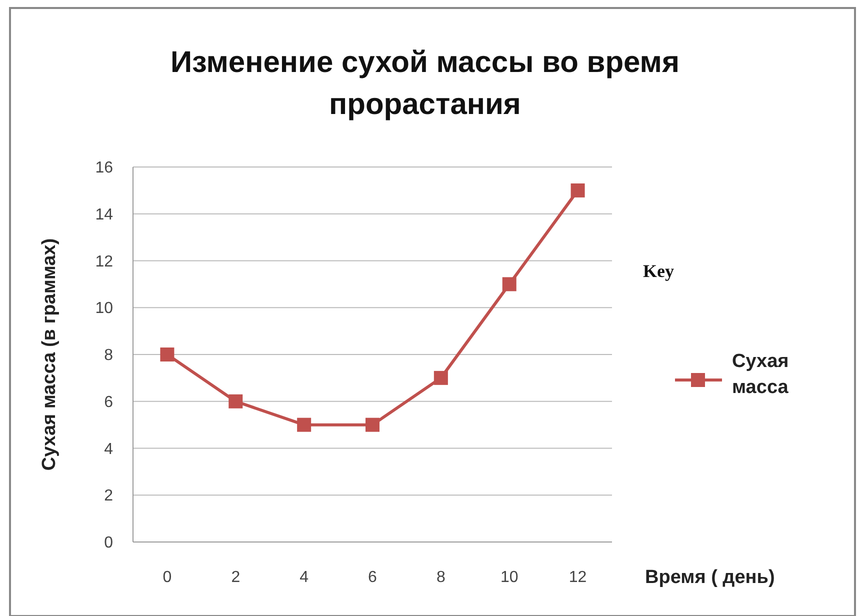 Image resolution: width=861 pixels, height=616 pixels. What do you see at coordinates (304, 577) in the screenshot?
I see `x-tick-label: 4` at bounding box center [304, 577].